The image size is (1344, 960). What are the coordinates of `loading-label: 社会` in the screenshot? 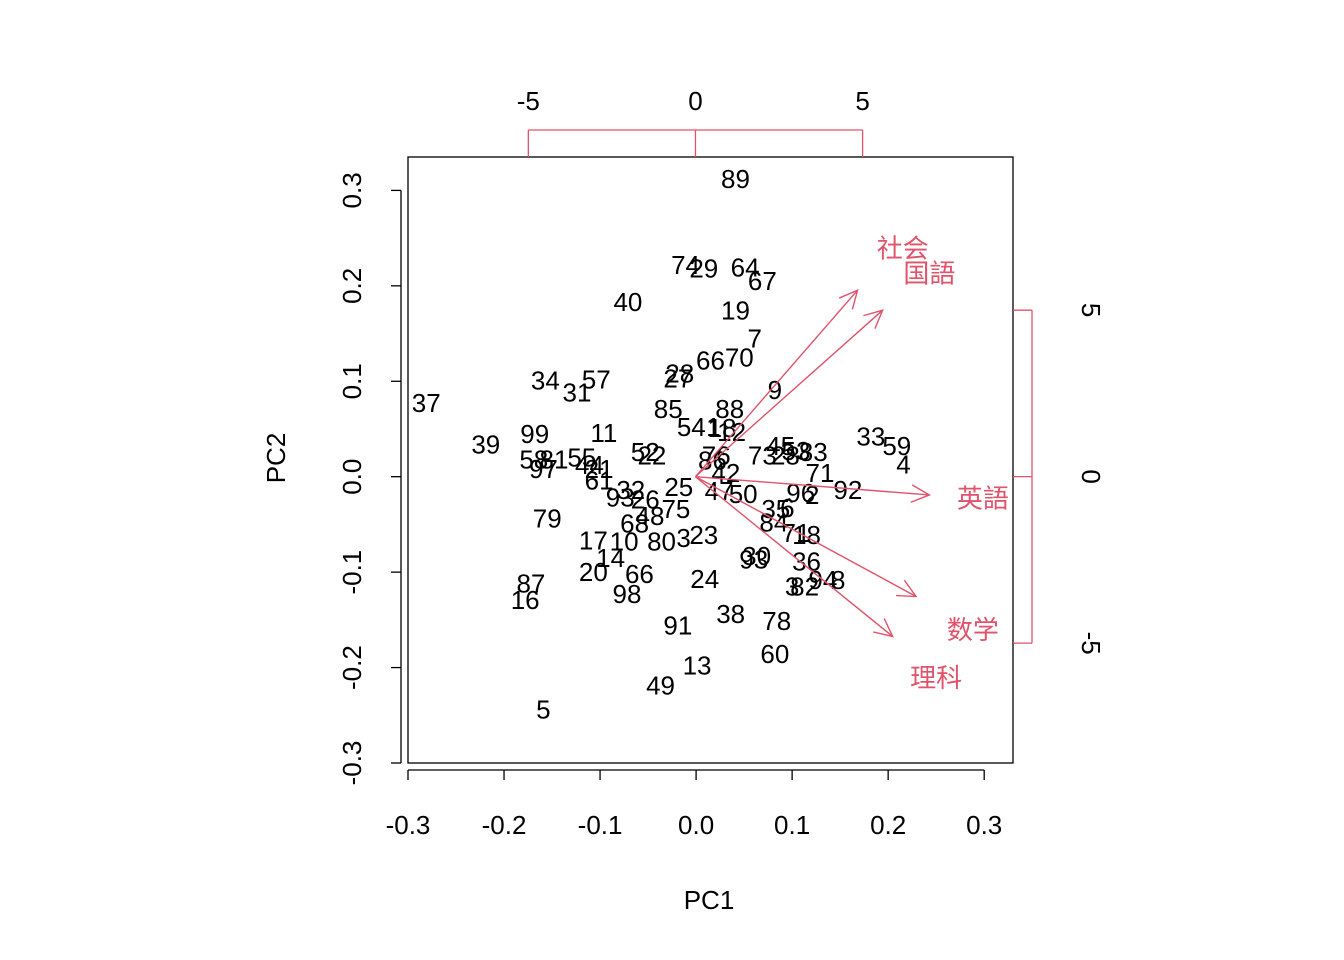 It's located at (903, 249).